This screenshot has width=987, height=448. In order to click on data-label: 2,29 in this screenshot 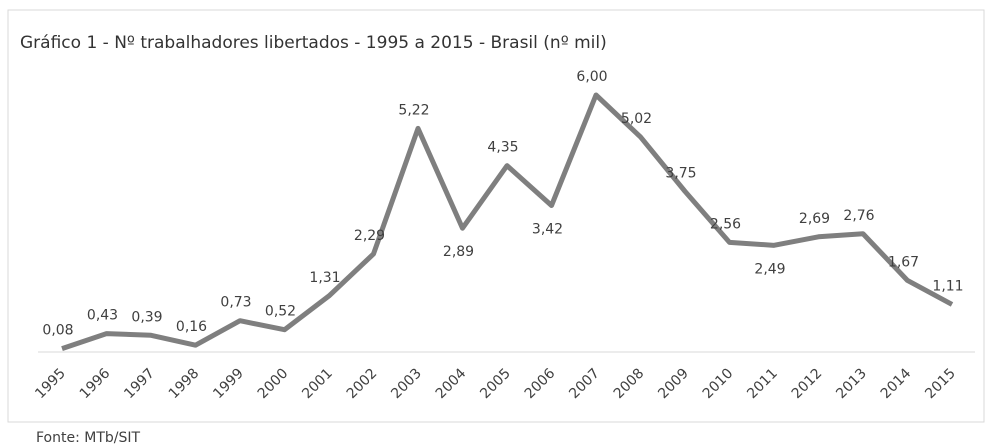, I will do `click(369, 236)`.